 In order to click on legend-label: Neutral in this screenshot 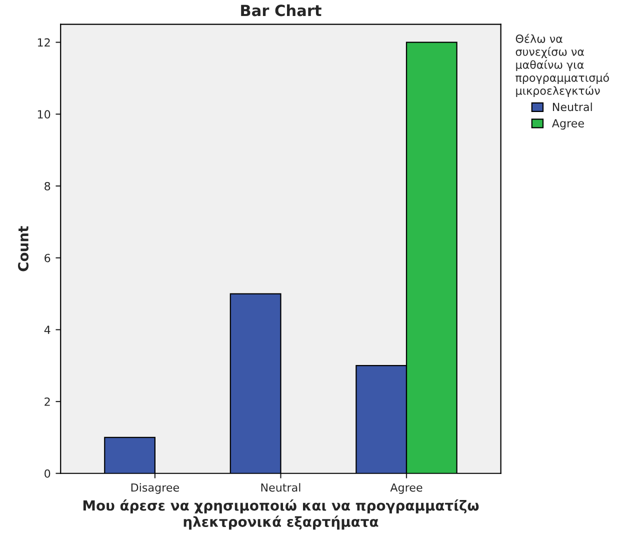, I will do `click(572, 107)`.